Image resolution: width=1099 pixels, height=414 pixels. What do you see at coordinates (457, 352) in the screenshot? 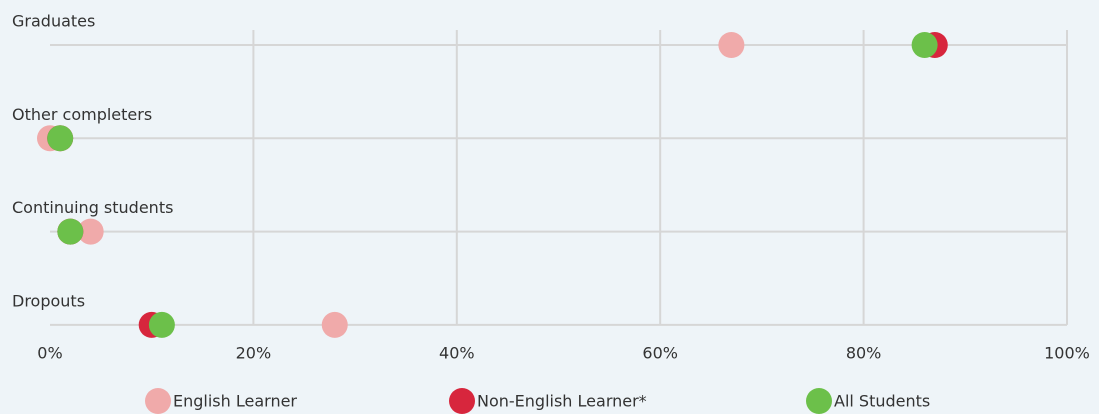
I see `x-tick-label: 40%` at bounding box center [457, 352].